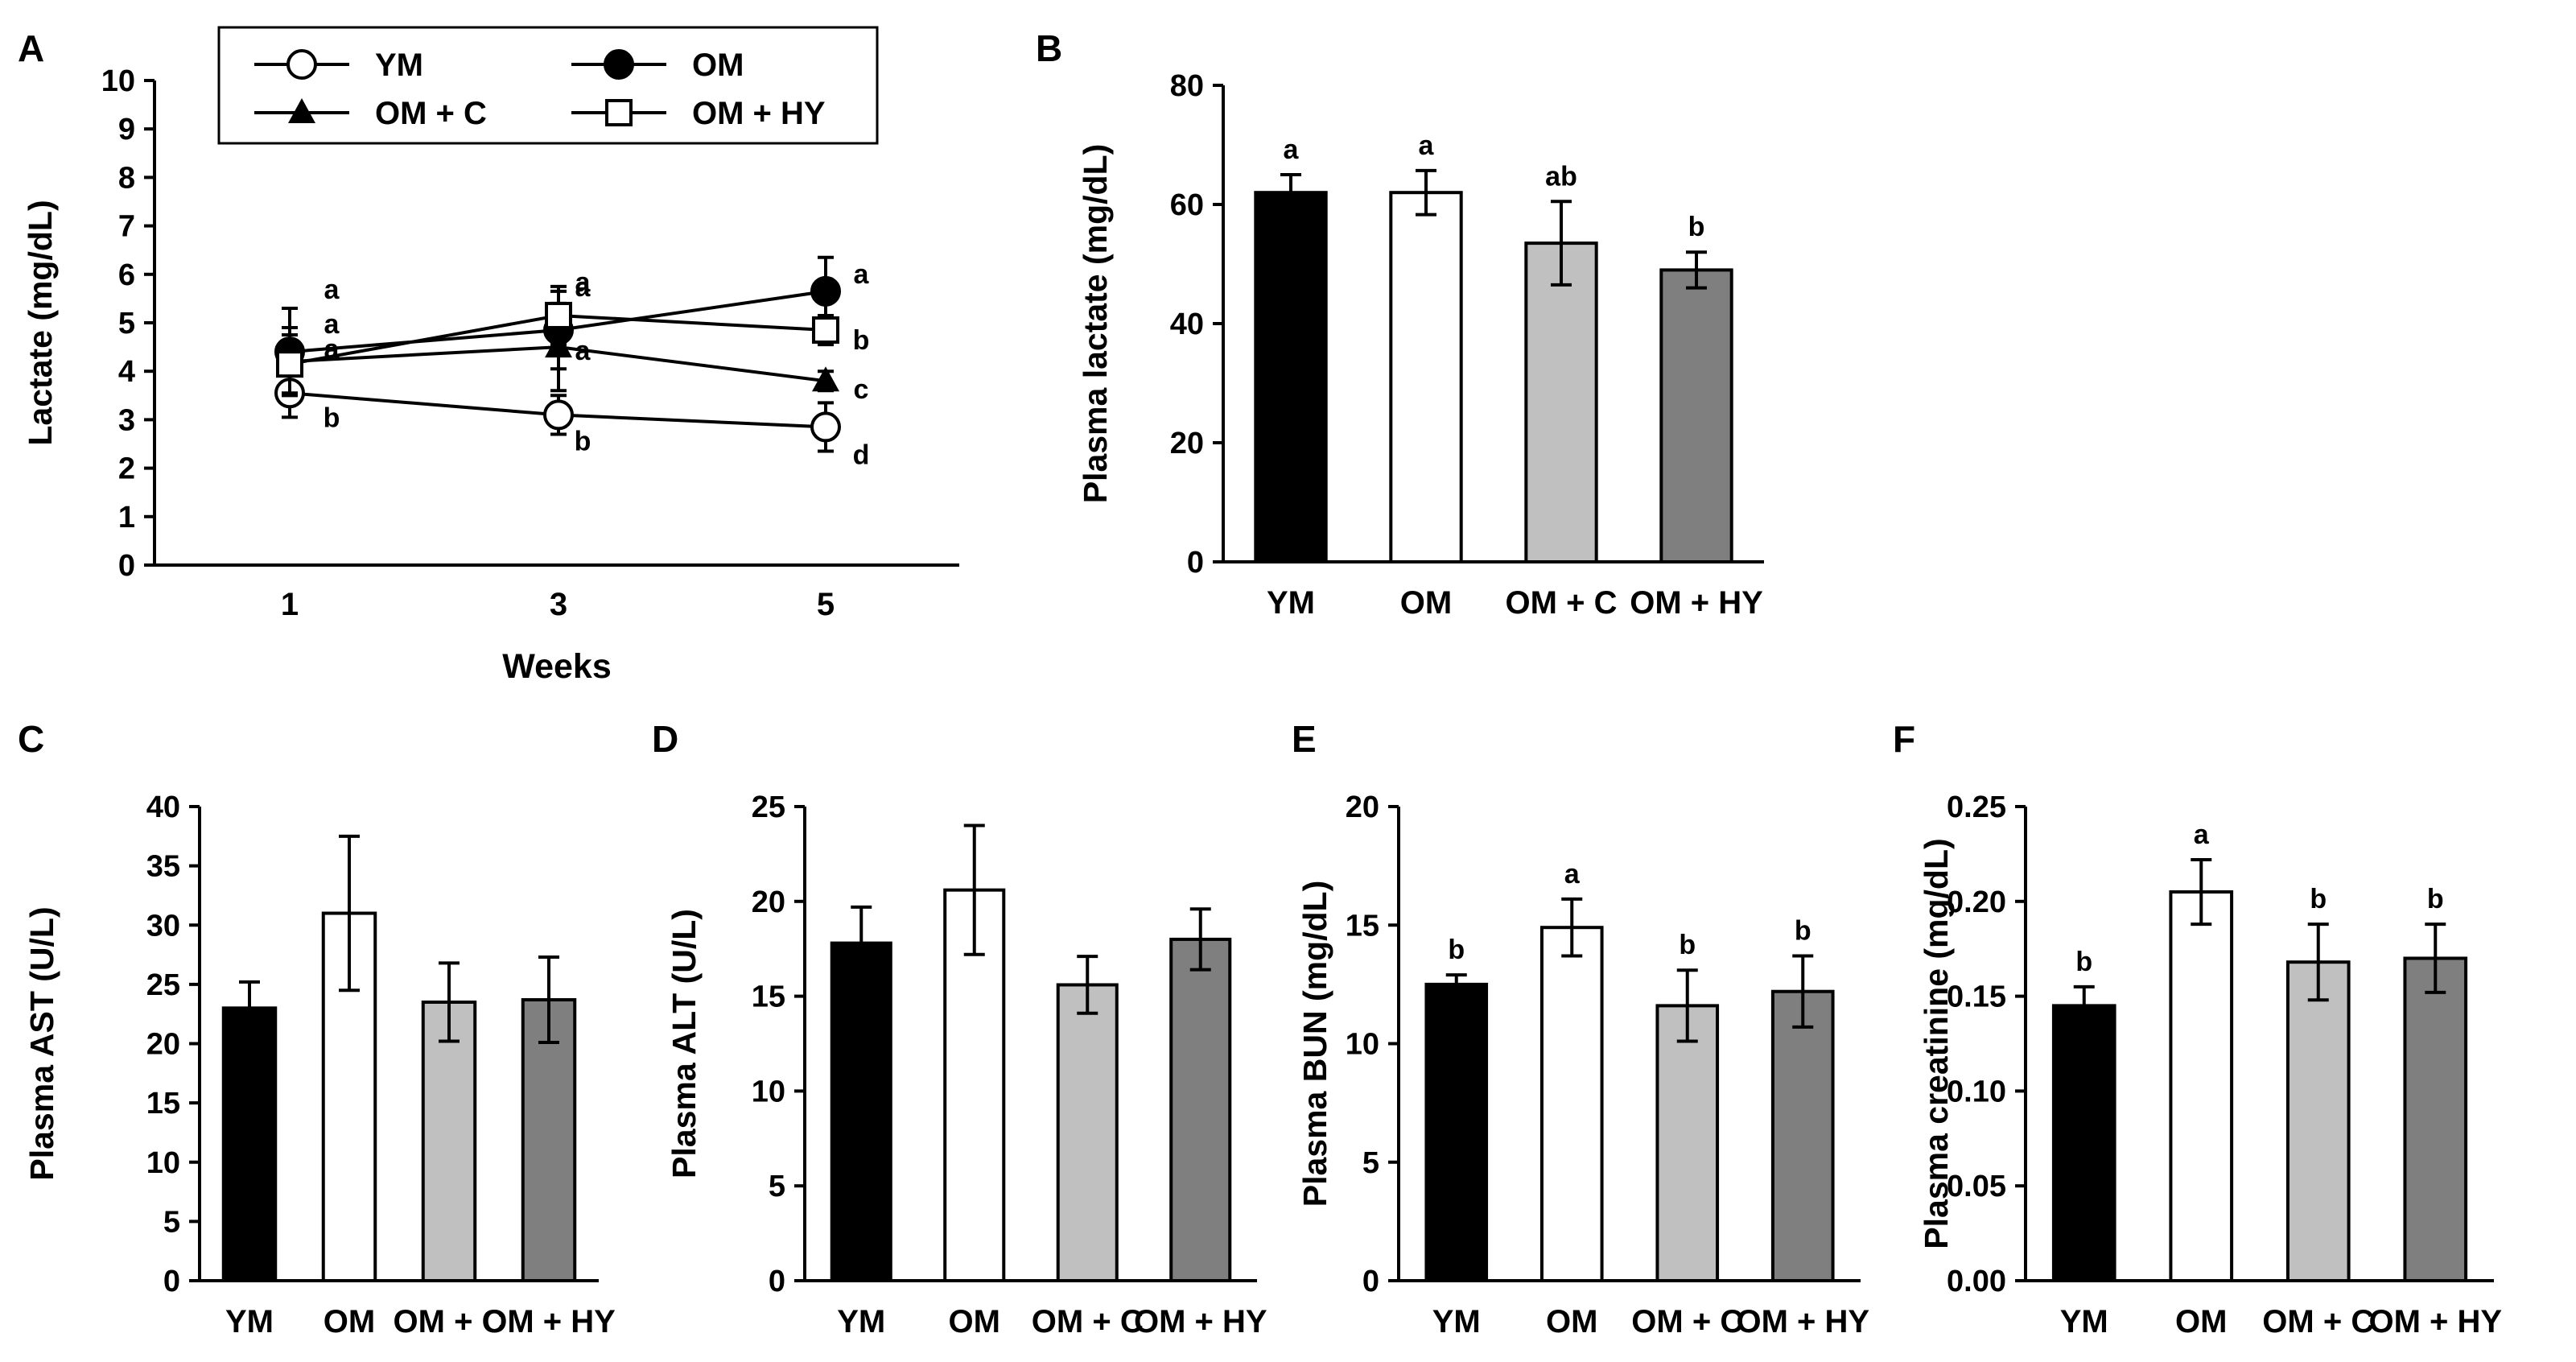 The height and width of the screenshot is (1362, 2576). Describe the element at coordinates (556, 666) in the screenshot. I see `x-axis-label: Weeks` at that location.